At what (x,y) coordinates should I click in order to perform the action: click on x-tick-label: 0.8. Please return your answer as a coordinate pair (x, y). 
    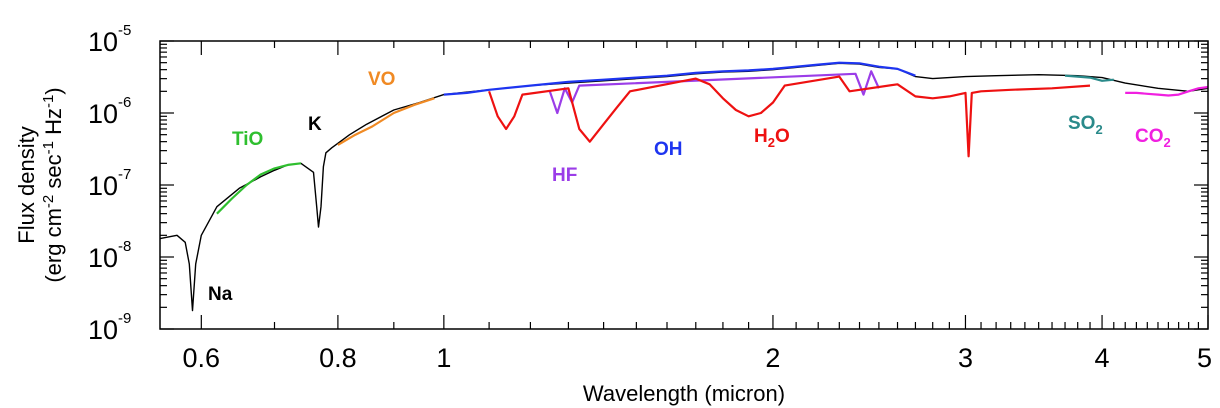
    Looking at the image, I should click on (338, 358).